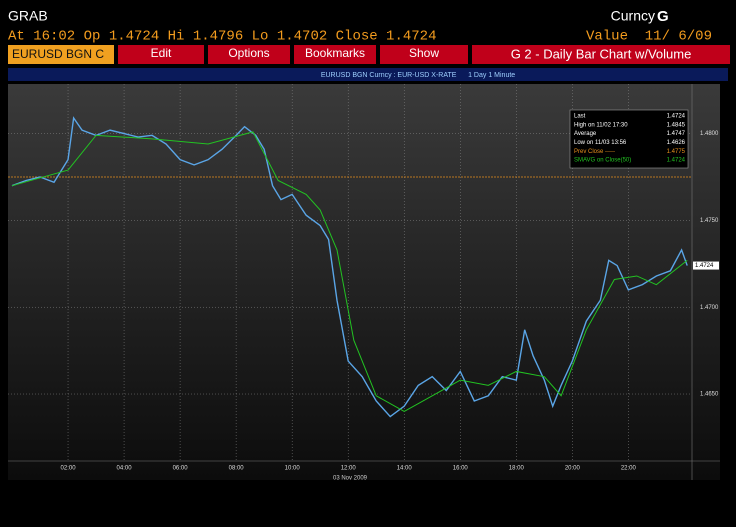  I want to click on last-tag-box, so click(706, 265).